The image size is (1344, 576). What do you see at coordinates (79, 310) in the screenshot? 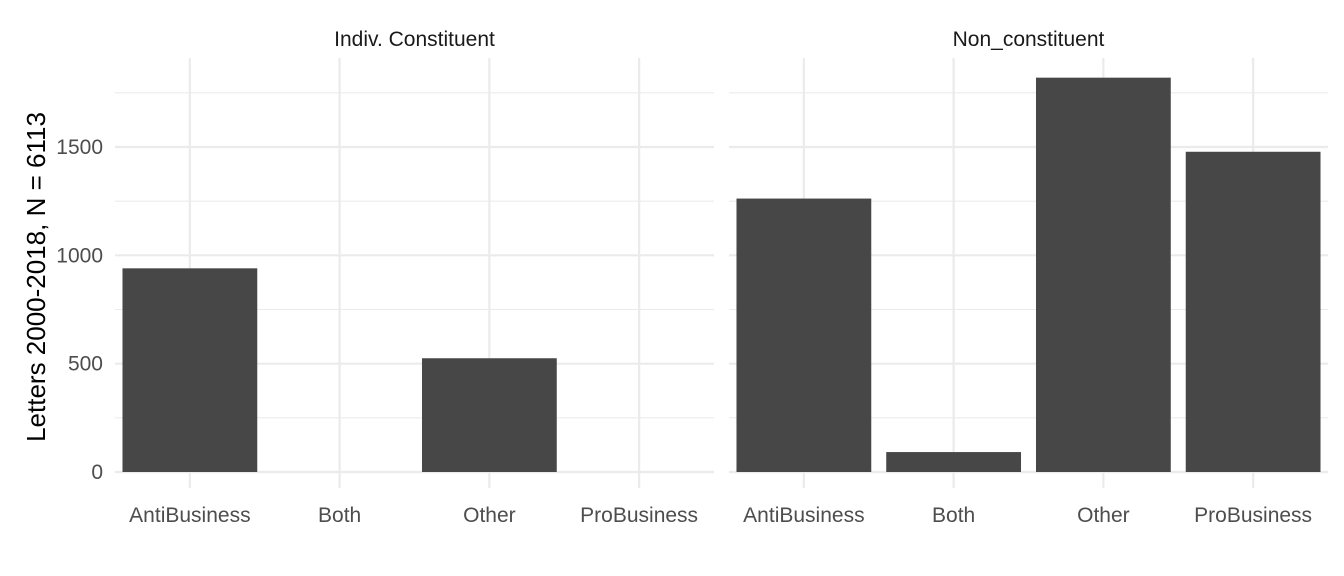
I see `y-axis-ticks: 0 500 1000 1500` at bounding box center [79, 310].